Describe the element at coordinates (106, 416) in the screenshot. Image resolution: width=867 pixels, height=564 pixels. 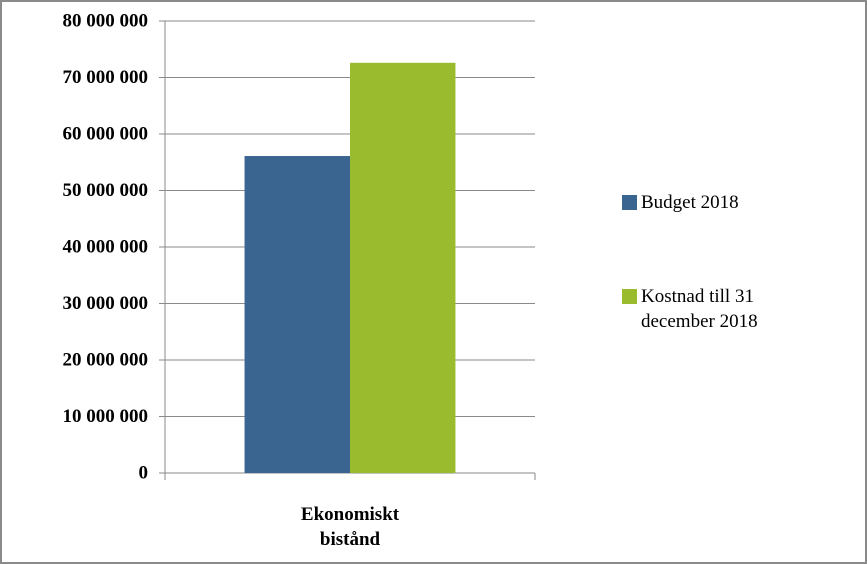
I see `y-tick-label: 10 000 000` at that location.